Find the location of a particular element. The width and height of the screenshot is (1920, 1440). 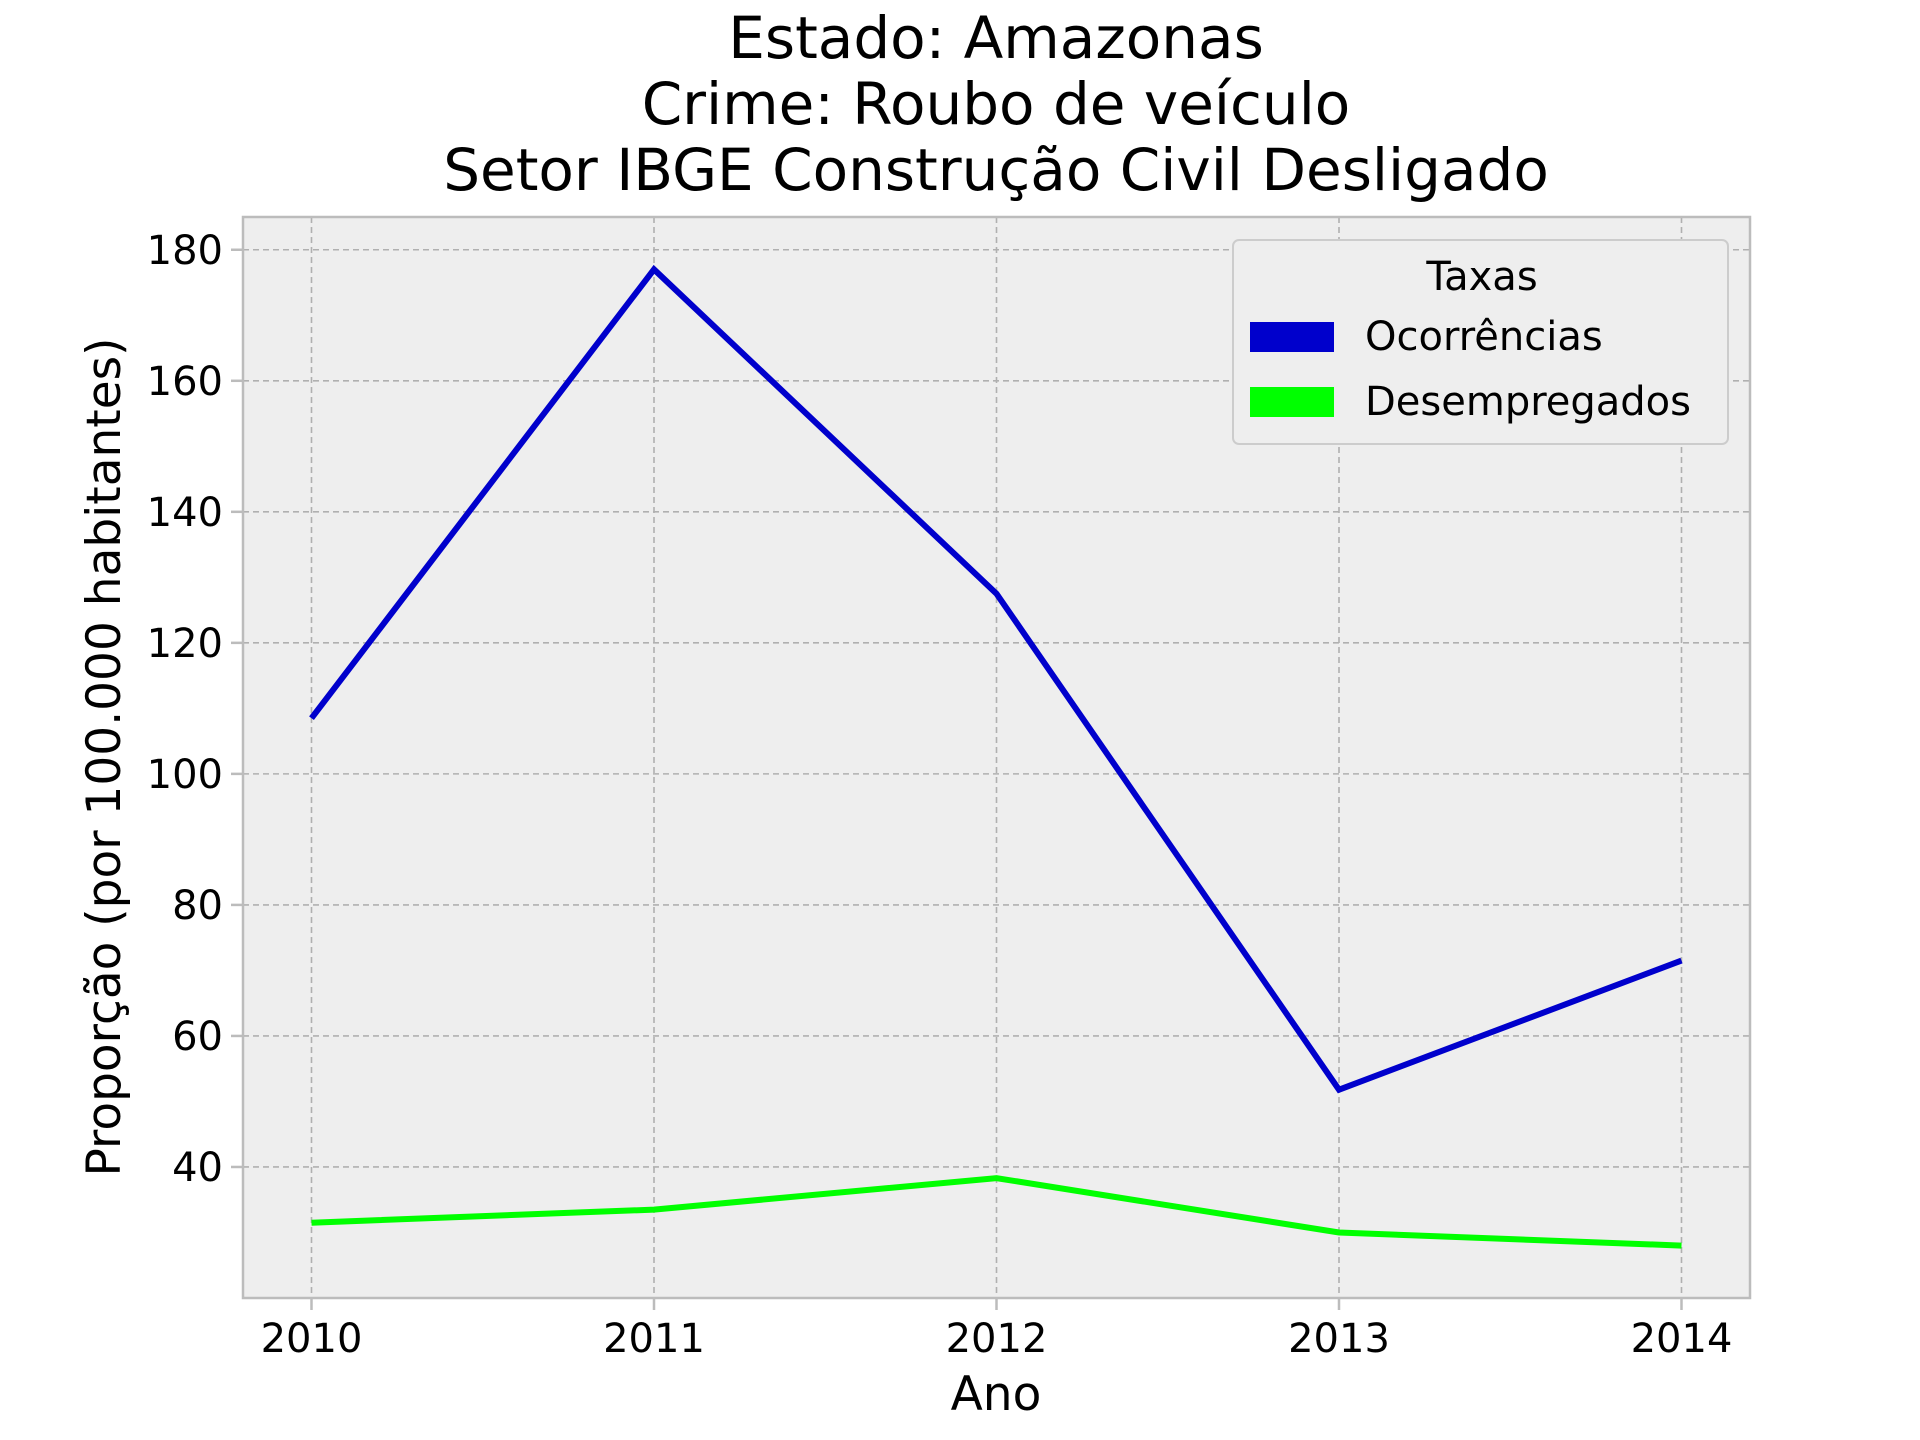

x-tick-label: 2011 is located at coordinates (654, 1339).